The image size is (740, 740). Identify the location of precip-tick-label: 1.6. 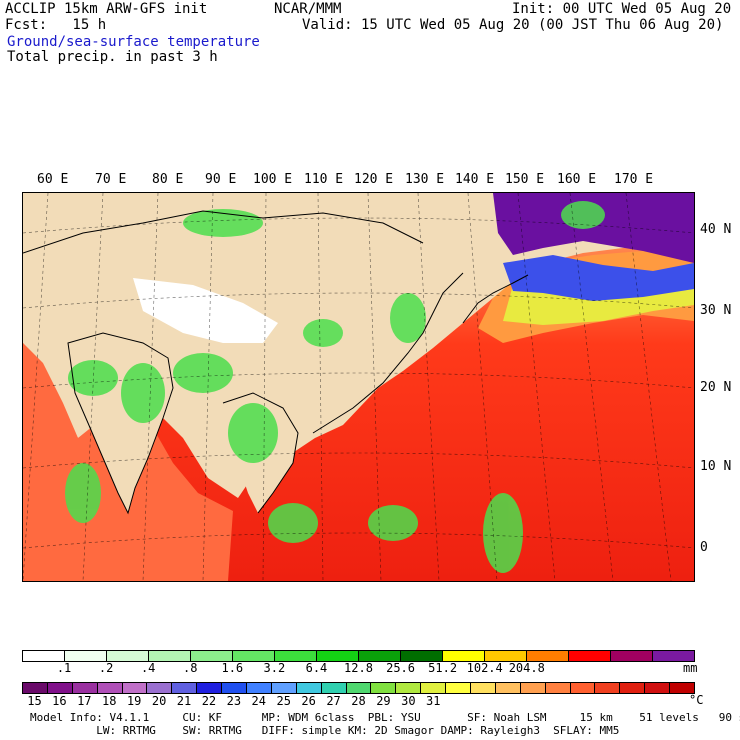
(232, 668).